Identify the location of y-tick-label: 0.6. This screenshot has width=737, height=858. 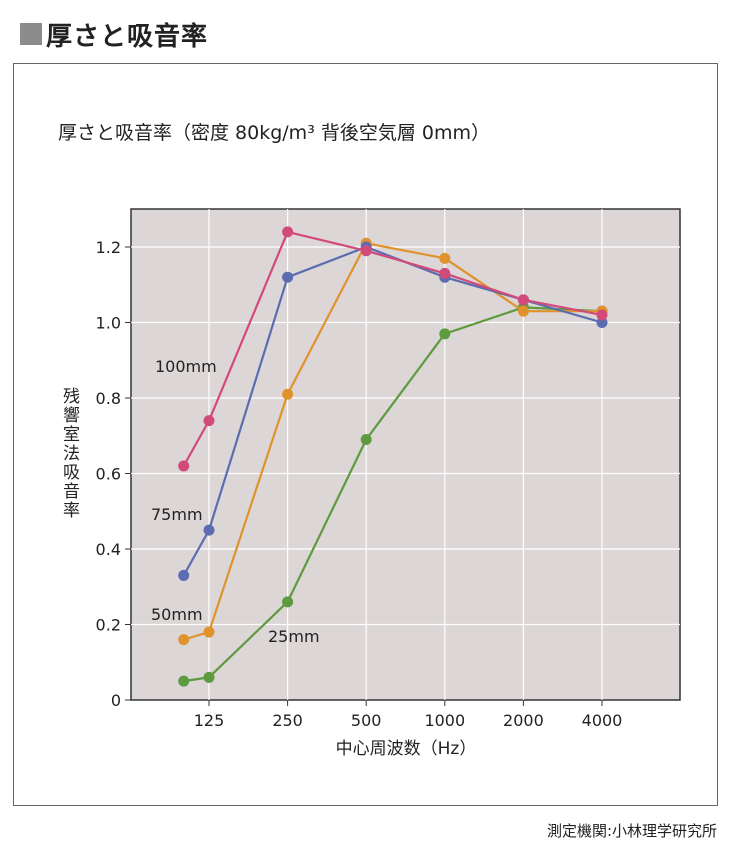
(108, 474).